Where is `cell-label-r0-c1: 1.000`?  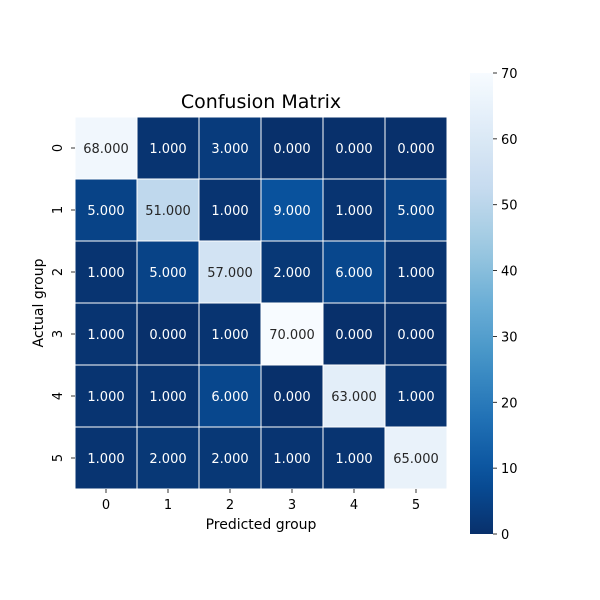
cell-label-r0-c1: 1.000 is located at coordinates (167, 149).